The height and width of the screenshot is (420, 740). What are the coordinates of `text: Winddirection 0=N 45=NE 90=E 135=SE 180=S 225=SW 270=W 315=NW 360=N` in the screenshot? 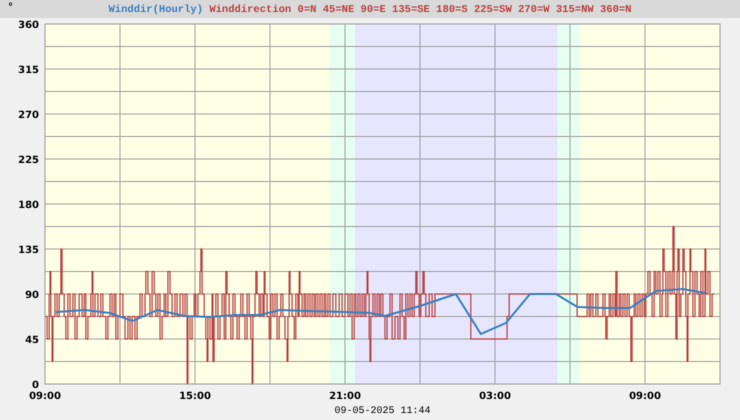 It's located at (417, 10).